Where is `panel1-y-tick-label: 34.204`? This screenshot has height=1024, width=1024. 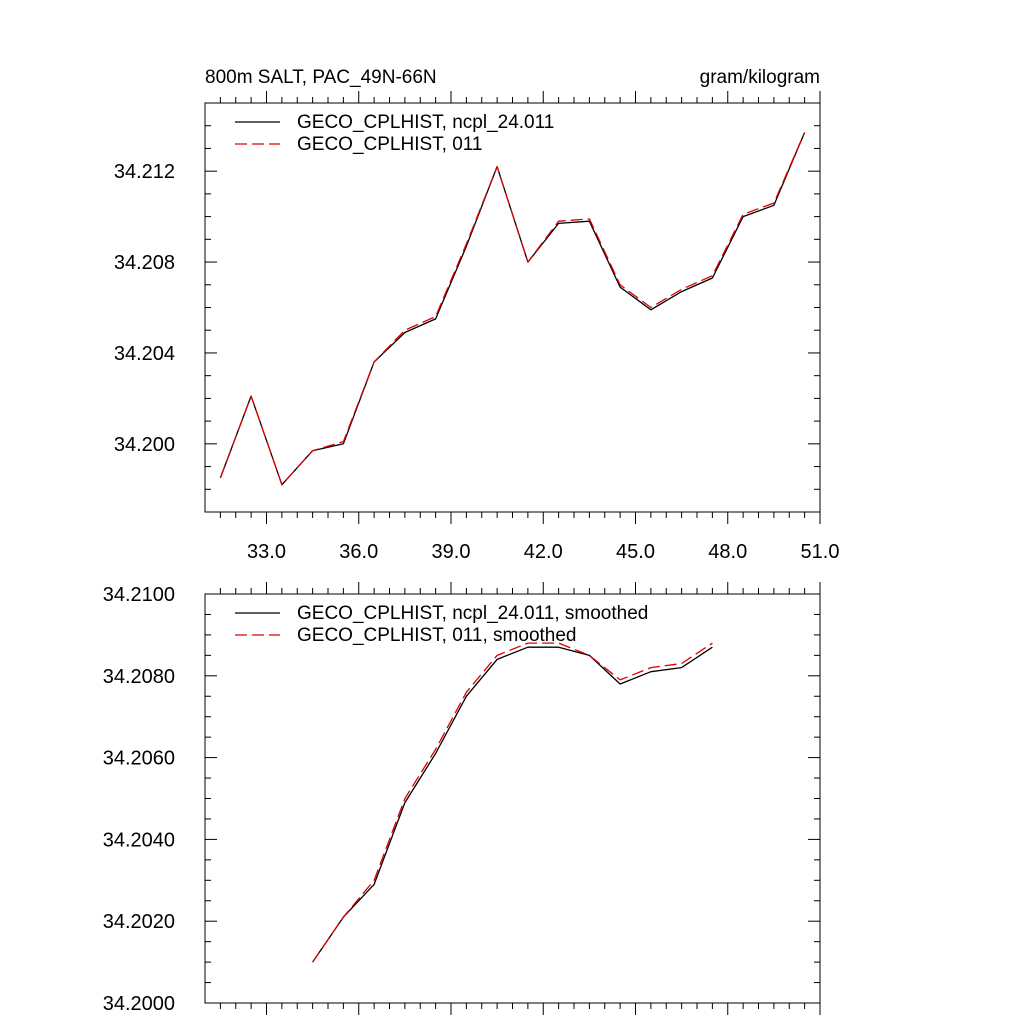
panel1-y-tick-label: 34.204 is located at coordinates (144, 354).